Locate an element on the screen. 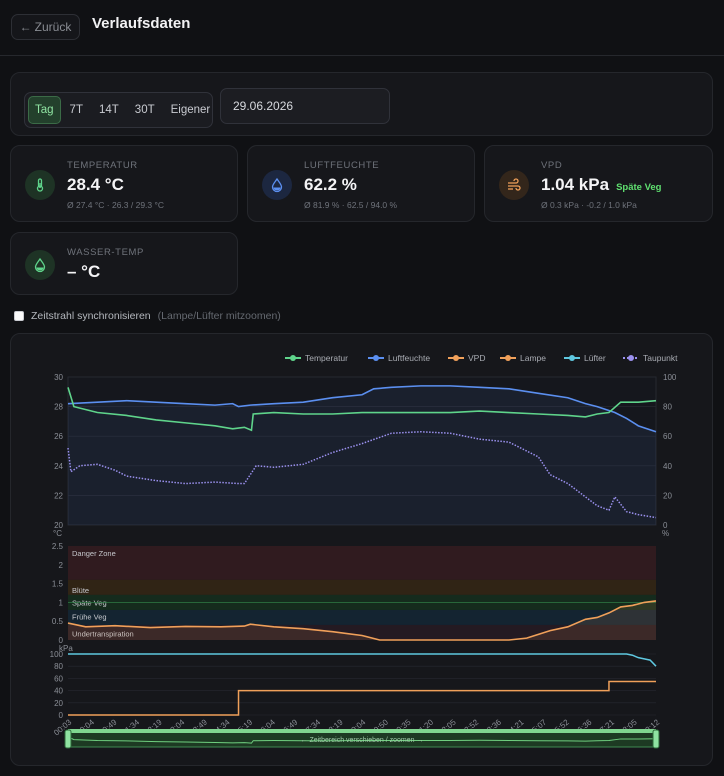 Image resolution: width=724 pixels, height=776 pixels. tab-eigener: Eigener is located at coordinates (190, 110).